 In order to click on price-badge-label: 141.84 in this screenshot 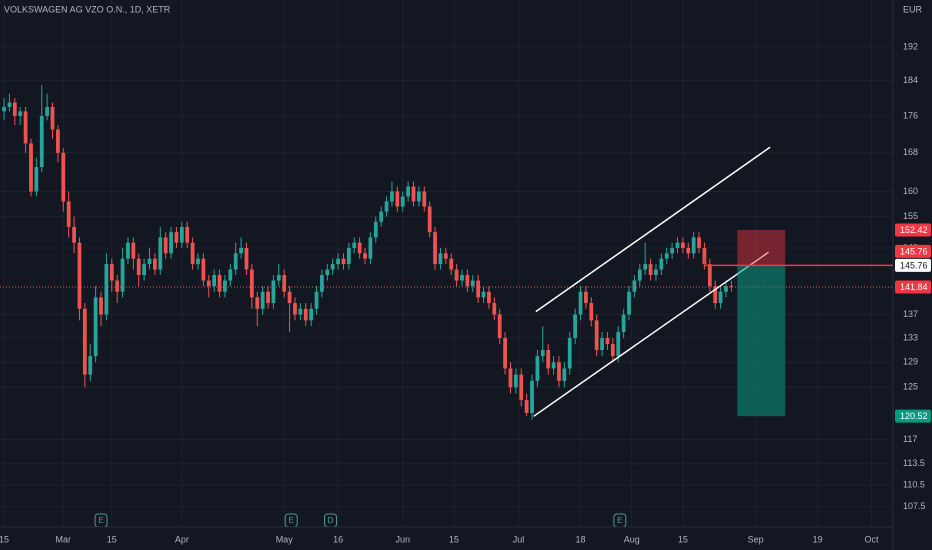, I will do `click(914, 287)`.